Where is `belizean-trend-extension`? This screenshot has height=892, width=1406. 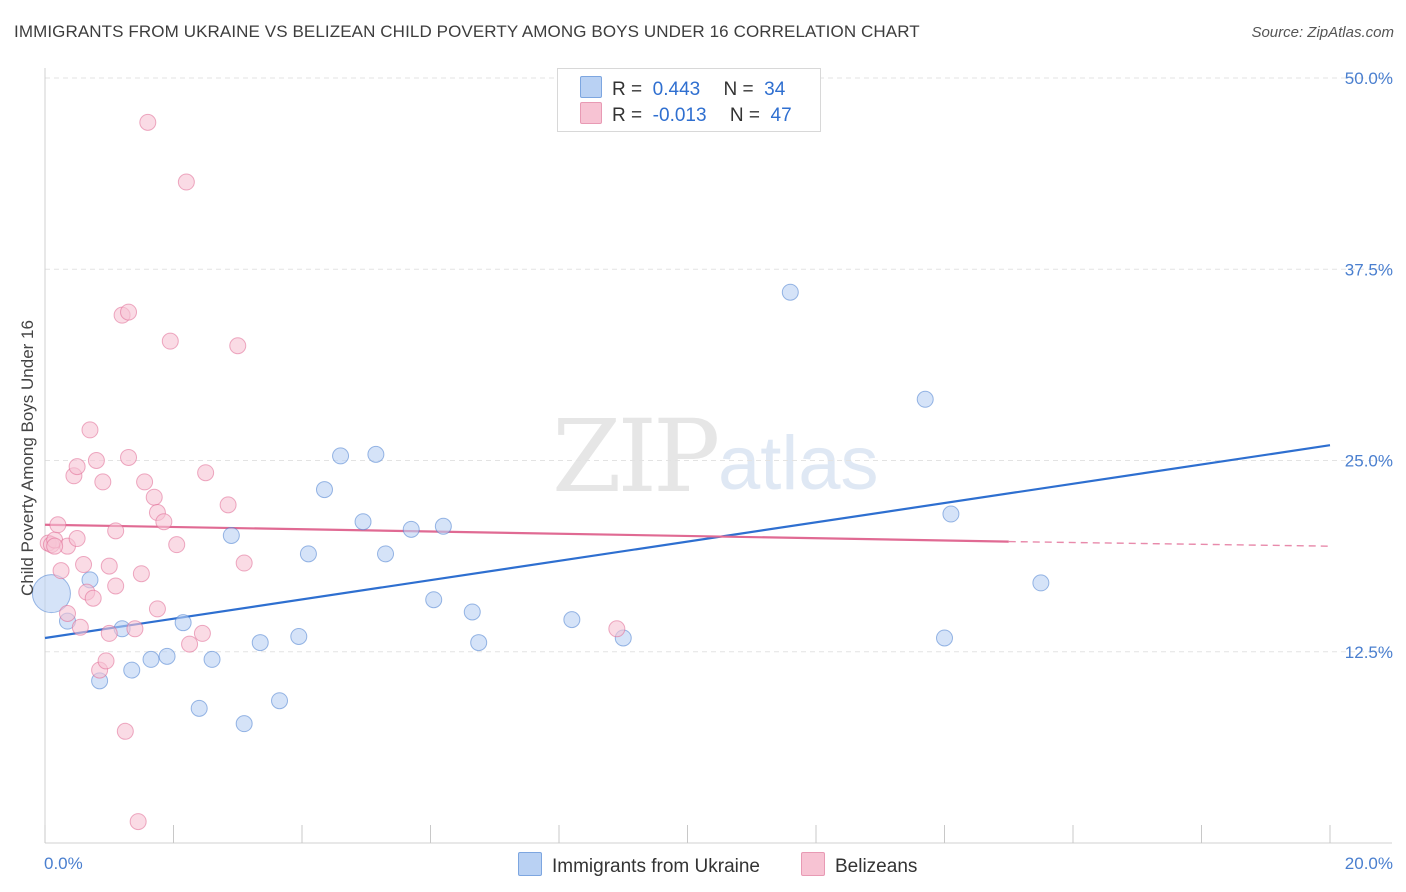
belizean-trend-extension is located at coordinates (1169, 543).